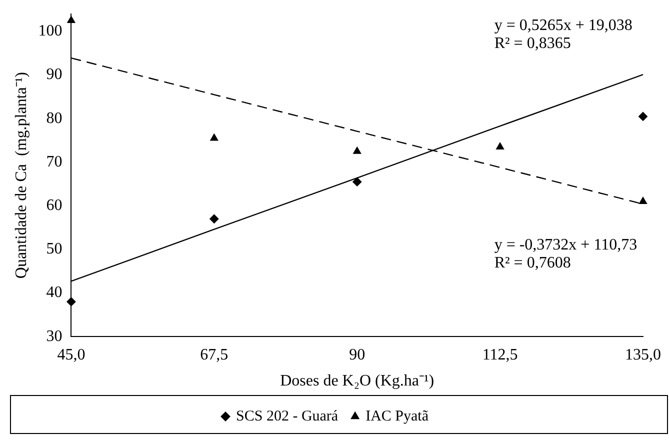  Describe the element at coordinates (357, 381) in the screenshot. I see `x-axis-title: Doses de K₂O (Kg.ha⁻¹)` at that location.